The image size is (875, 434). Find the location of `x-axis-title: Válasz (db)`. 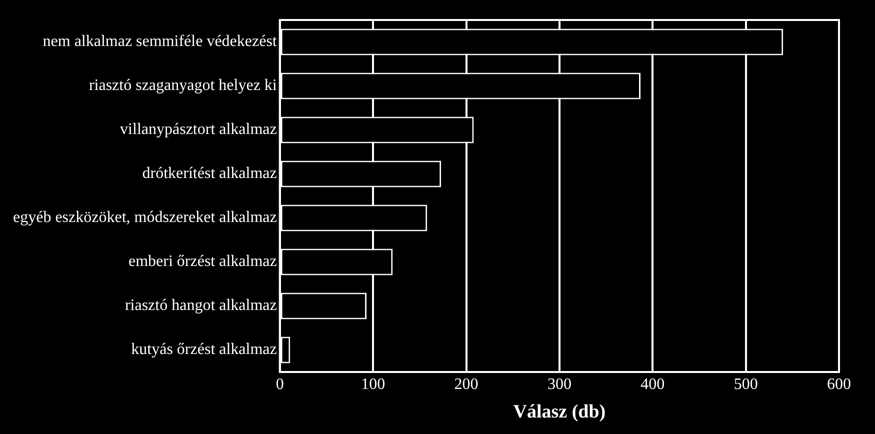

x-axis-title: Válasz (db) is located at coordinates (559, 412).